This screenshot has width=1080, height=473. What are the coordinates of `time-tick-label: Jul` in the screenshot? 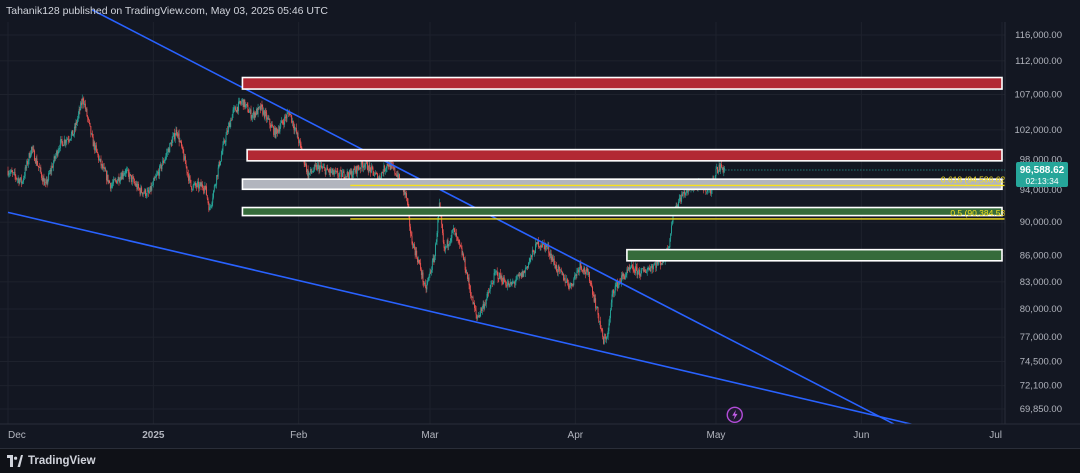 It's located at (995, 435).